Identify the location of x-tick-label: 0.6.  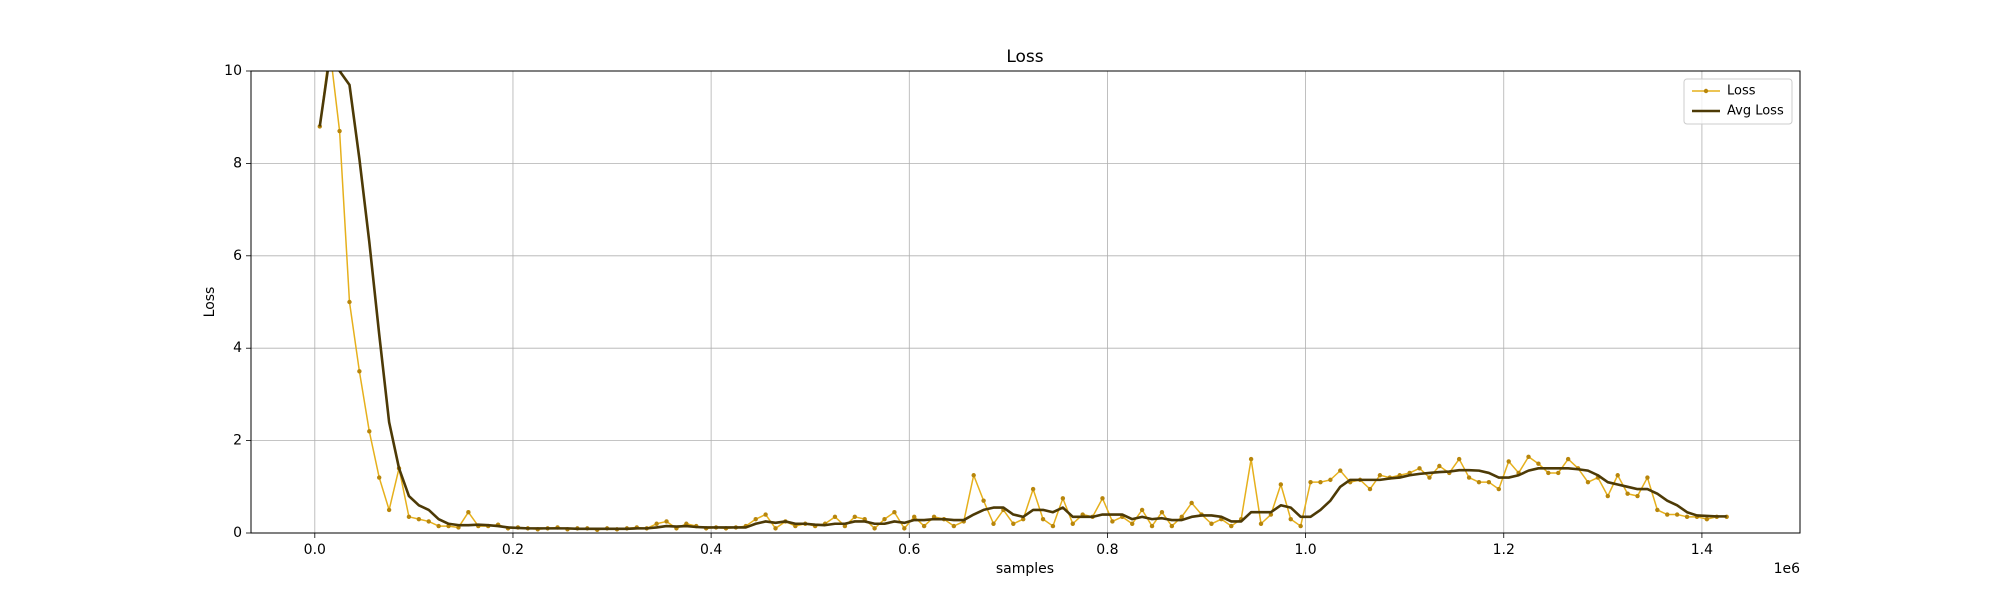
(909, 550).